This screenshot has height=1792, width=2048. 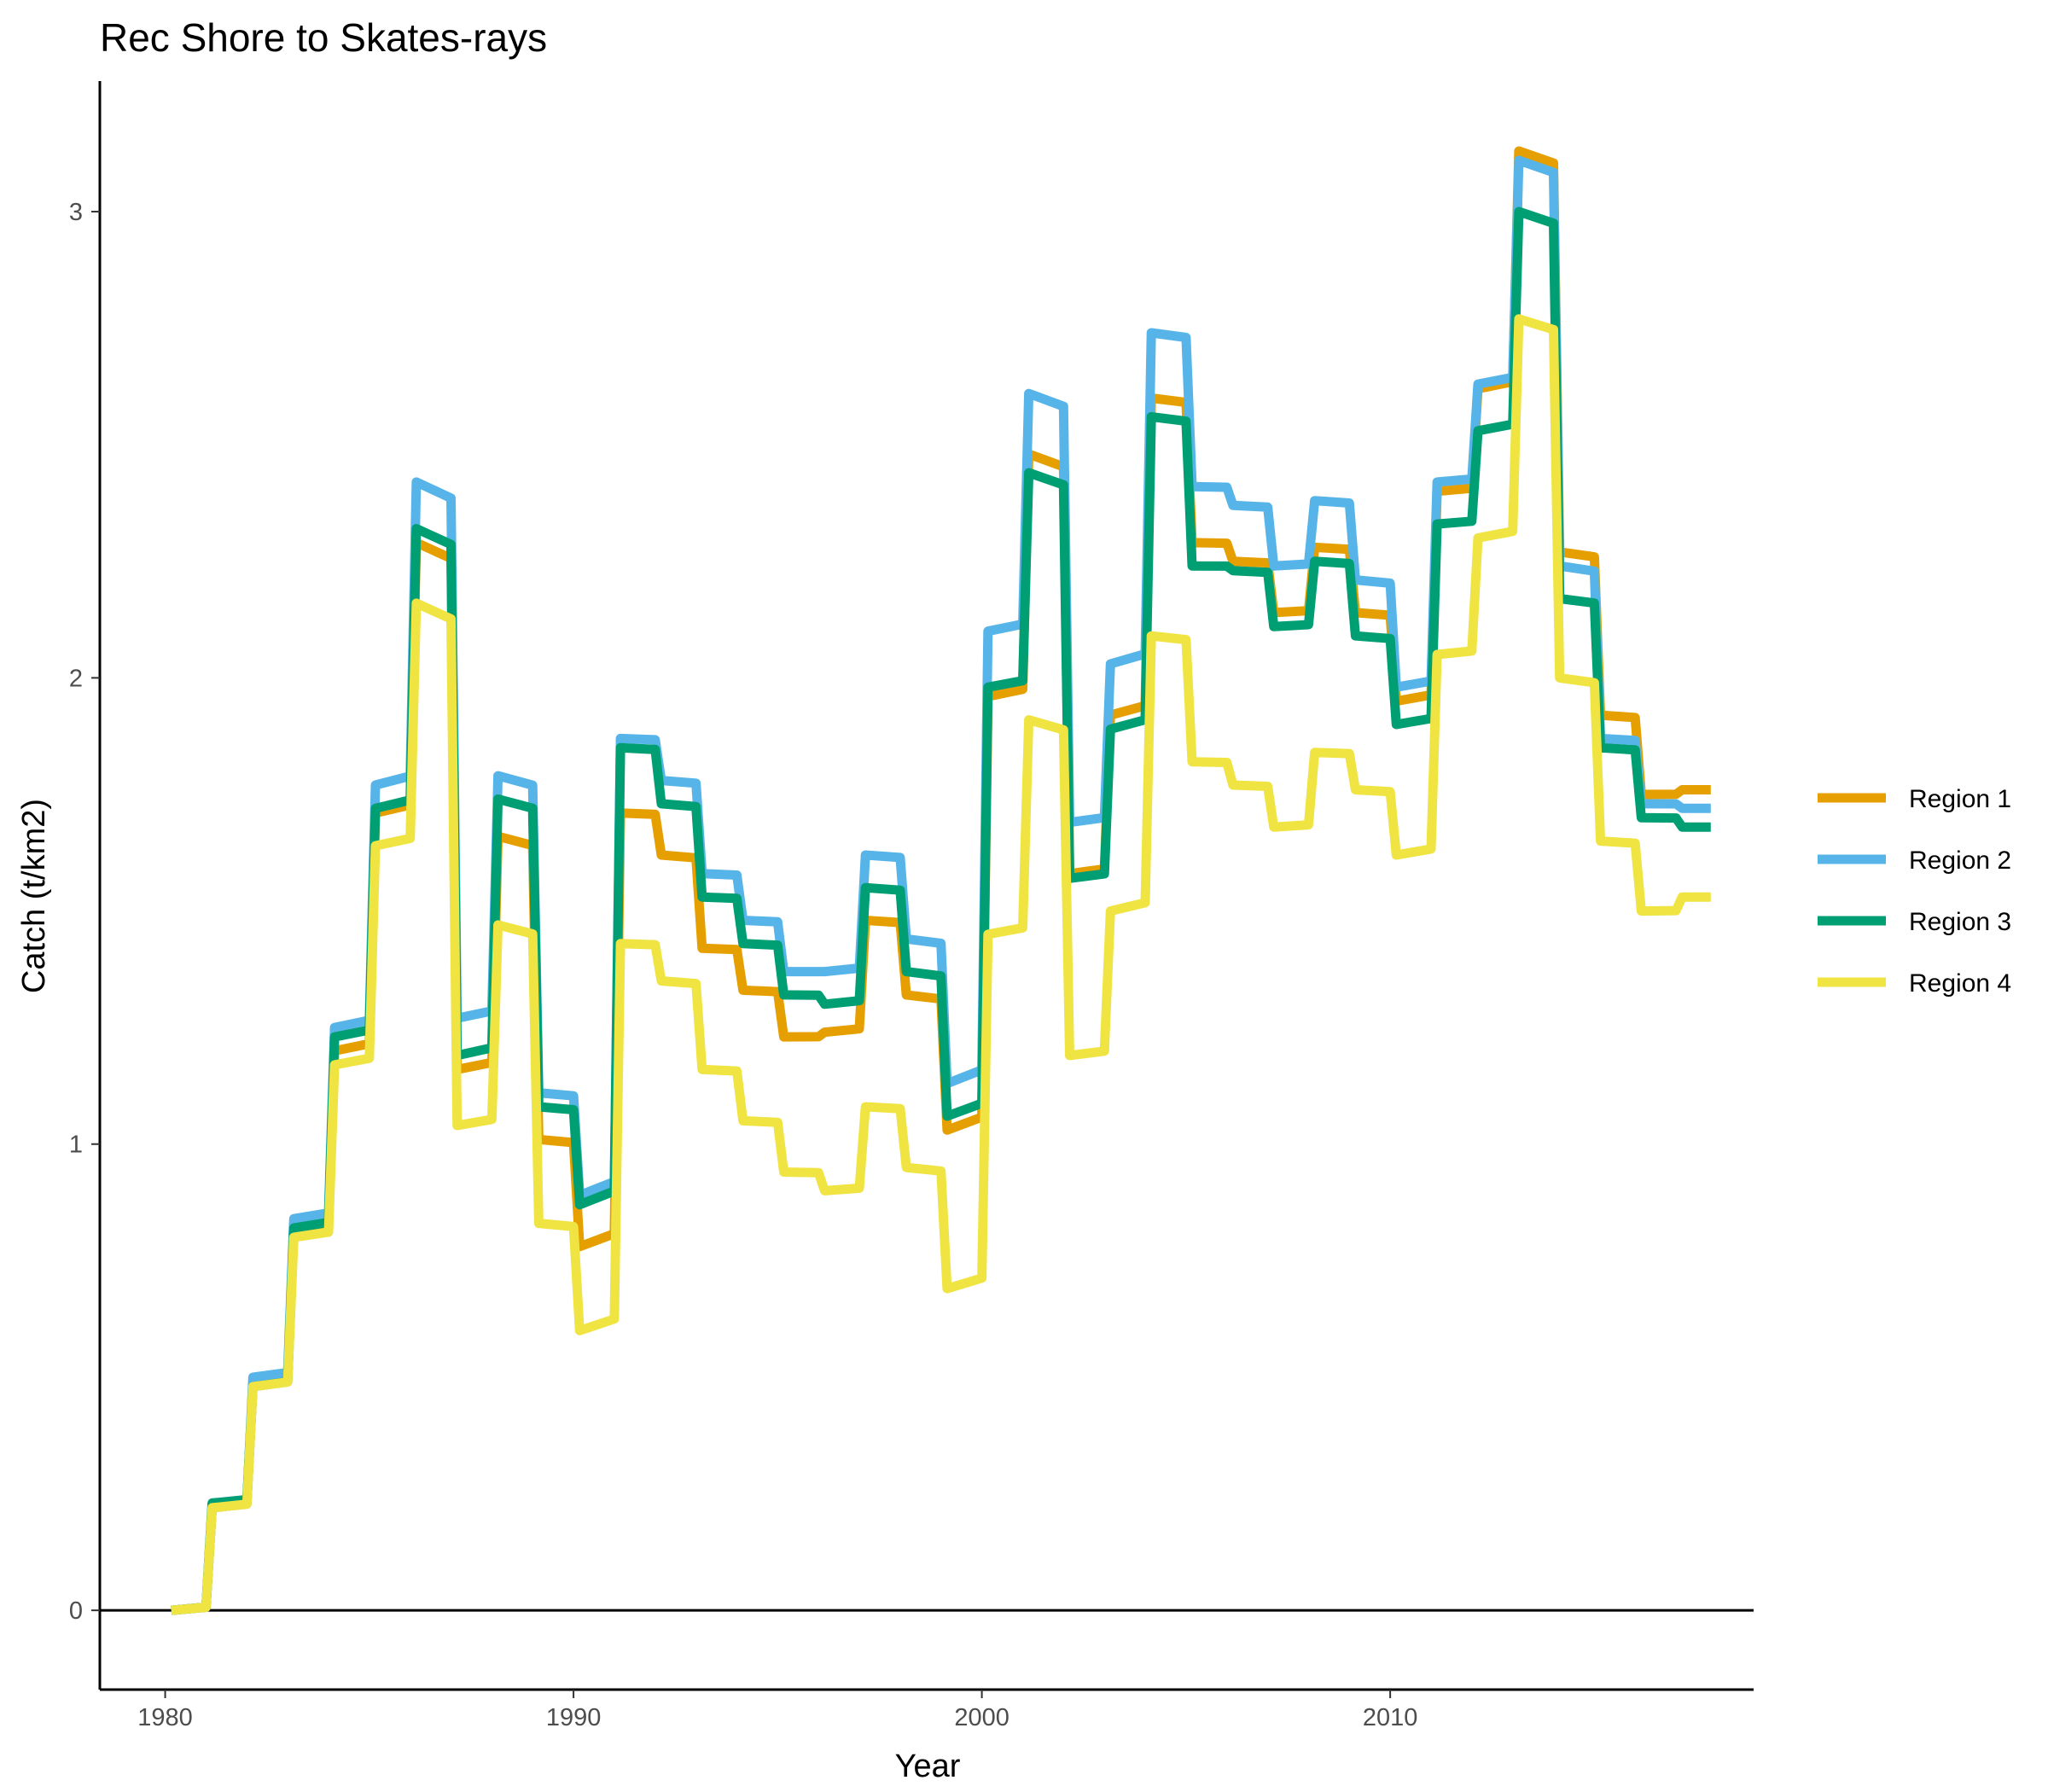 I want to click on legend: Region 1 Region 2 Region 3 Region 4, so click(x=1915, y=892).